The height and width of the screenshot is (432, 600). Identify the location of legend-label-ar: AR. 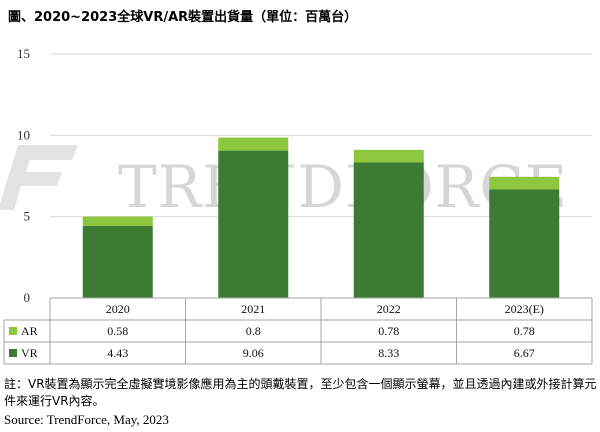
(29, 331).